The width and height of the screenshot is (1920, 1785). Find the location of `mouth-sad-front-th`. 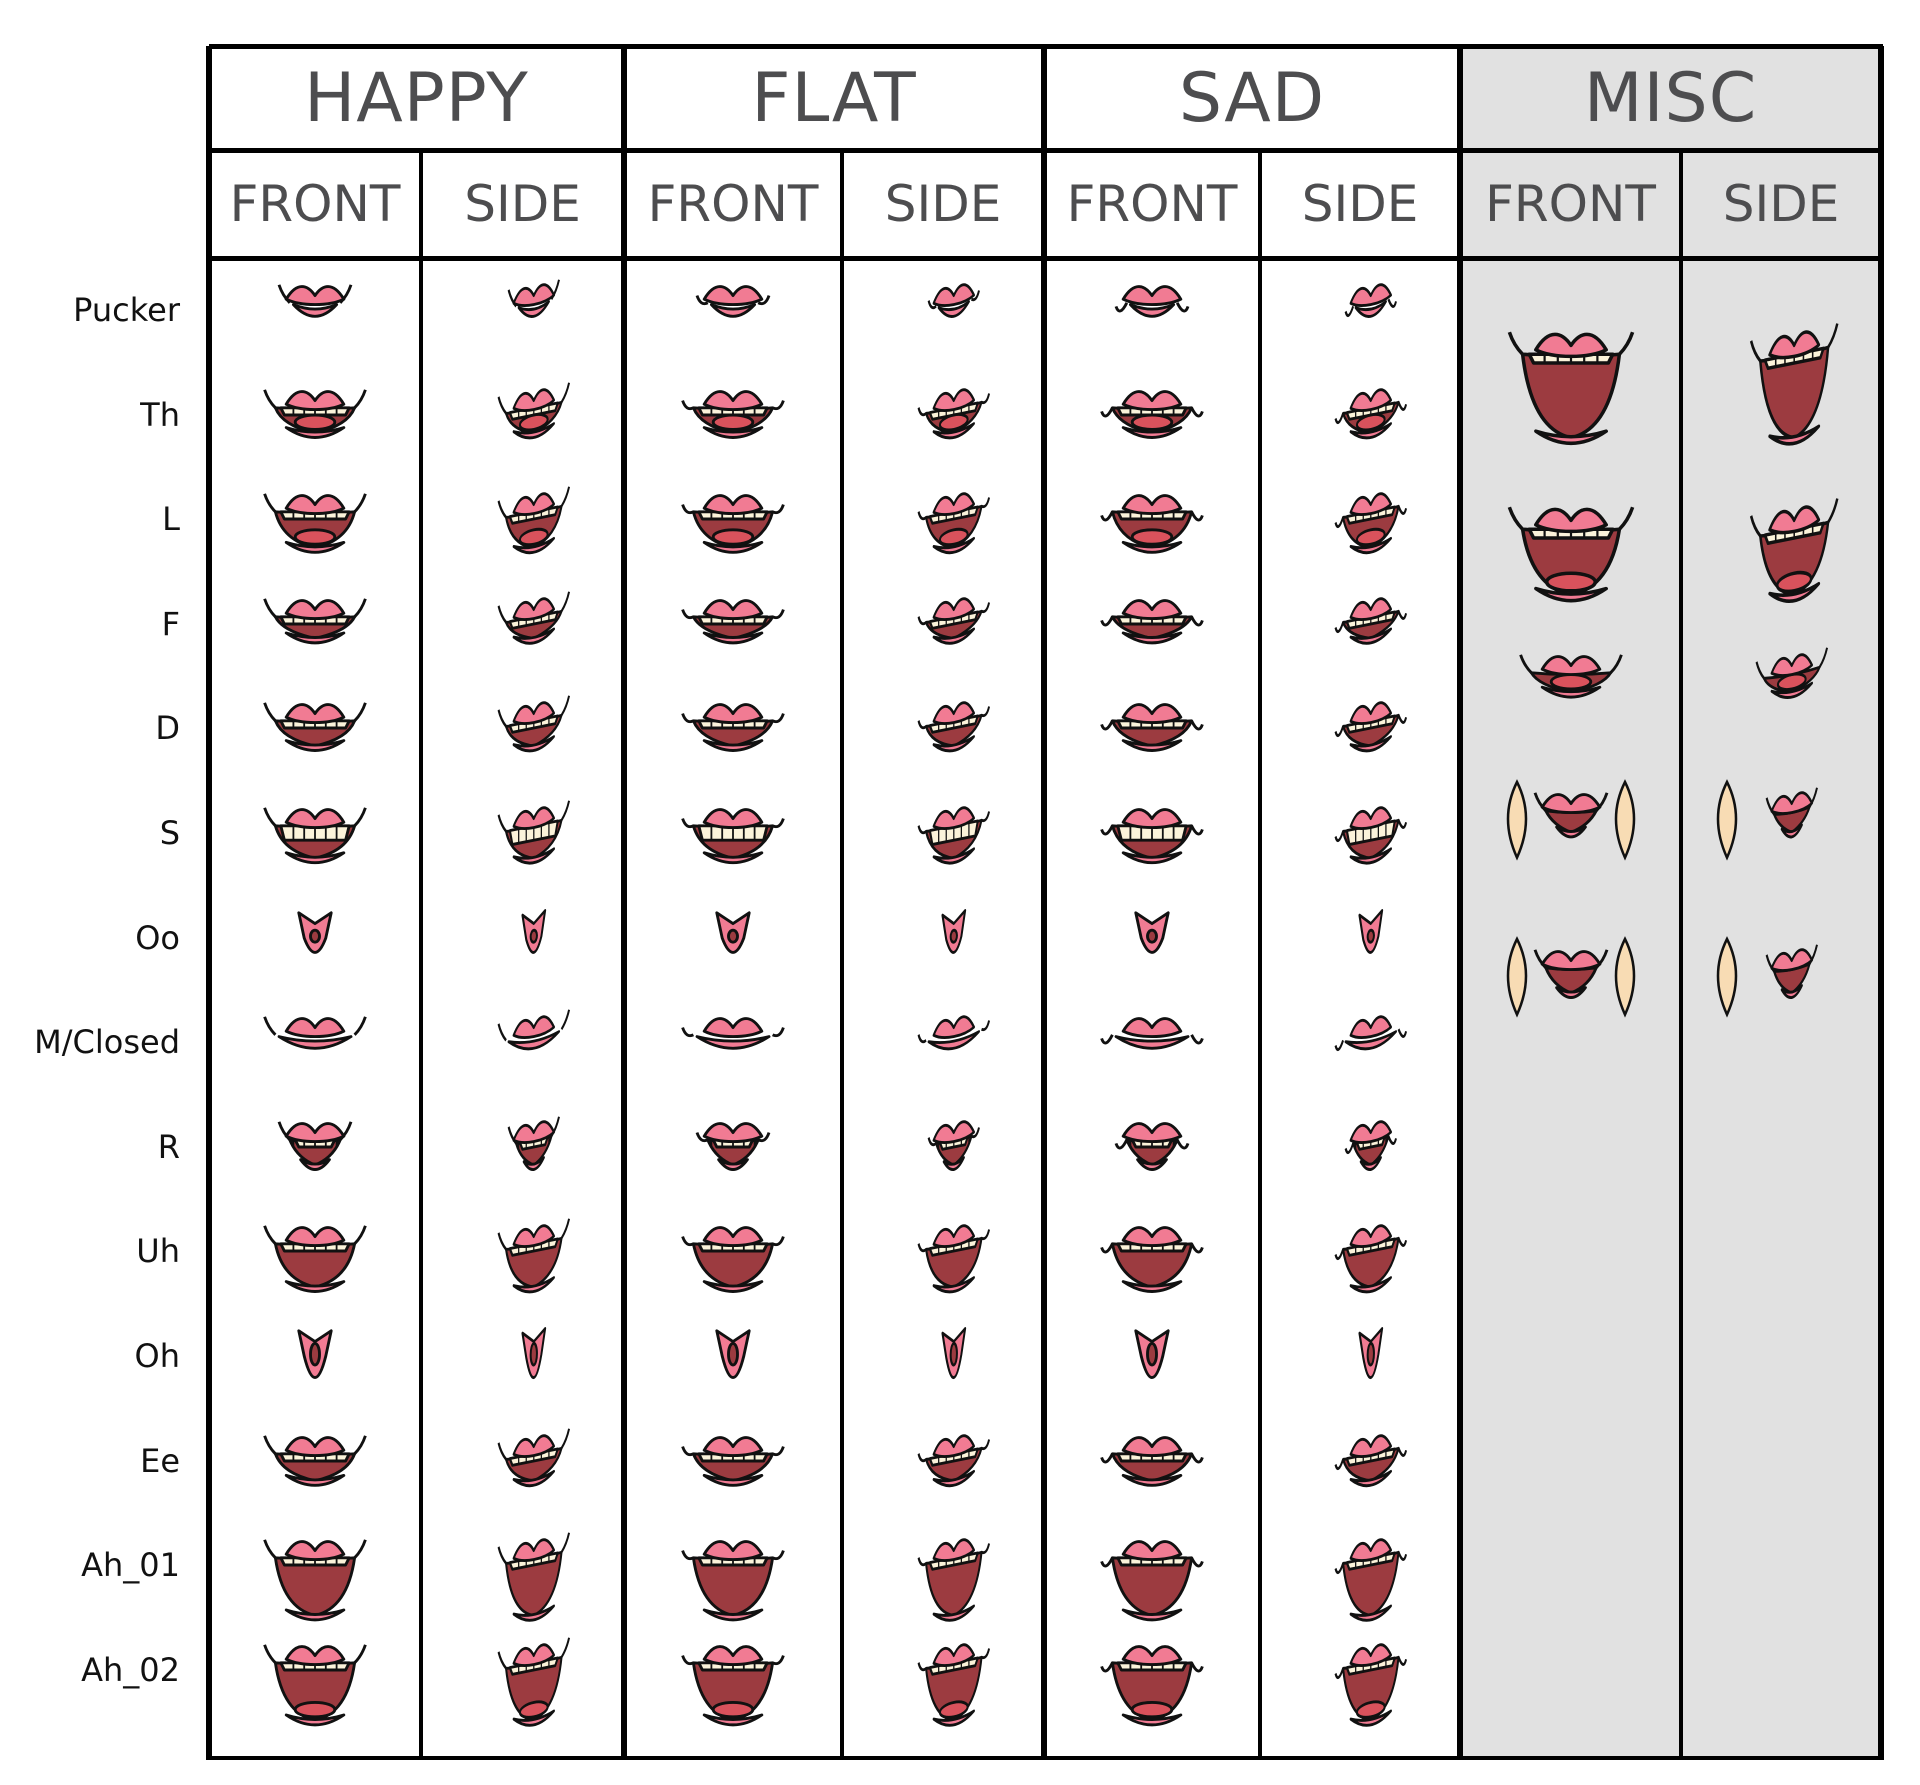

mouth-sad-front-th is located at coordinates (1152, 414).